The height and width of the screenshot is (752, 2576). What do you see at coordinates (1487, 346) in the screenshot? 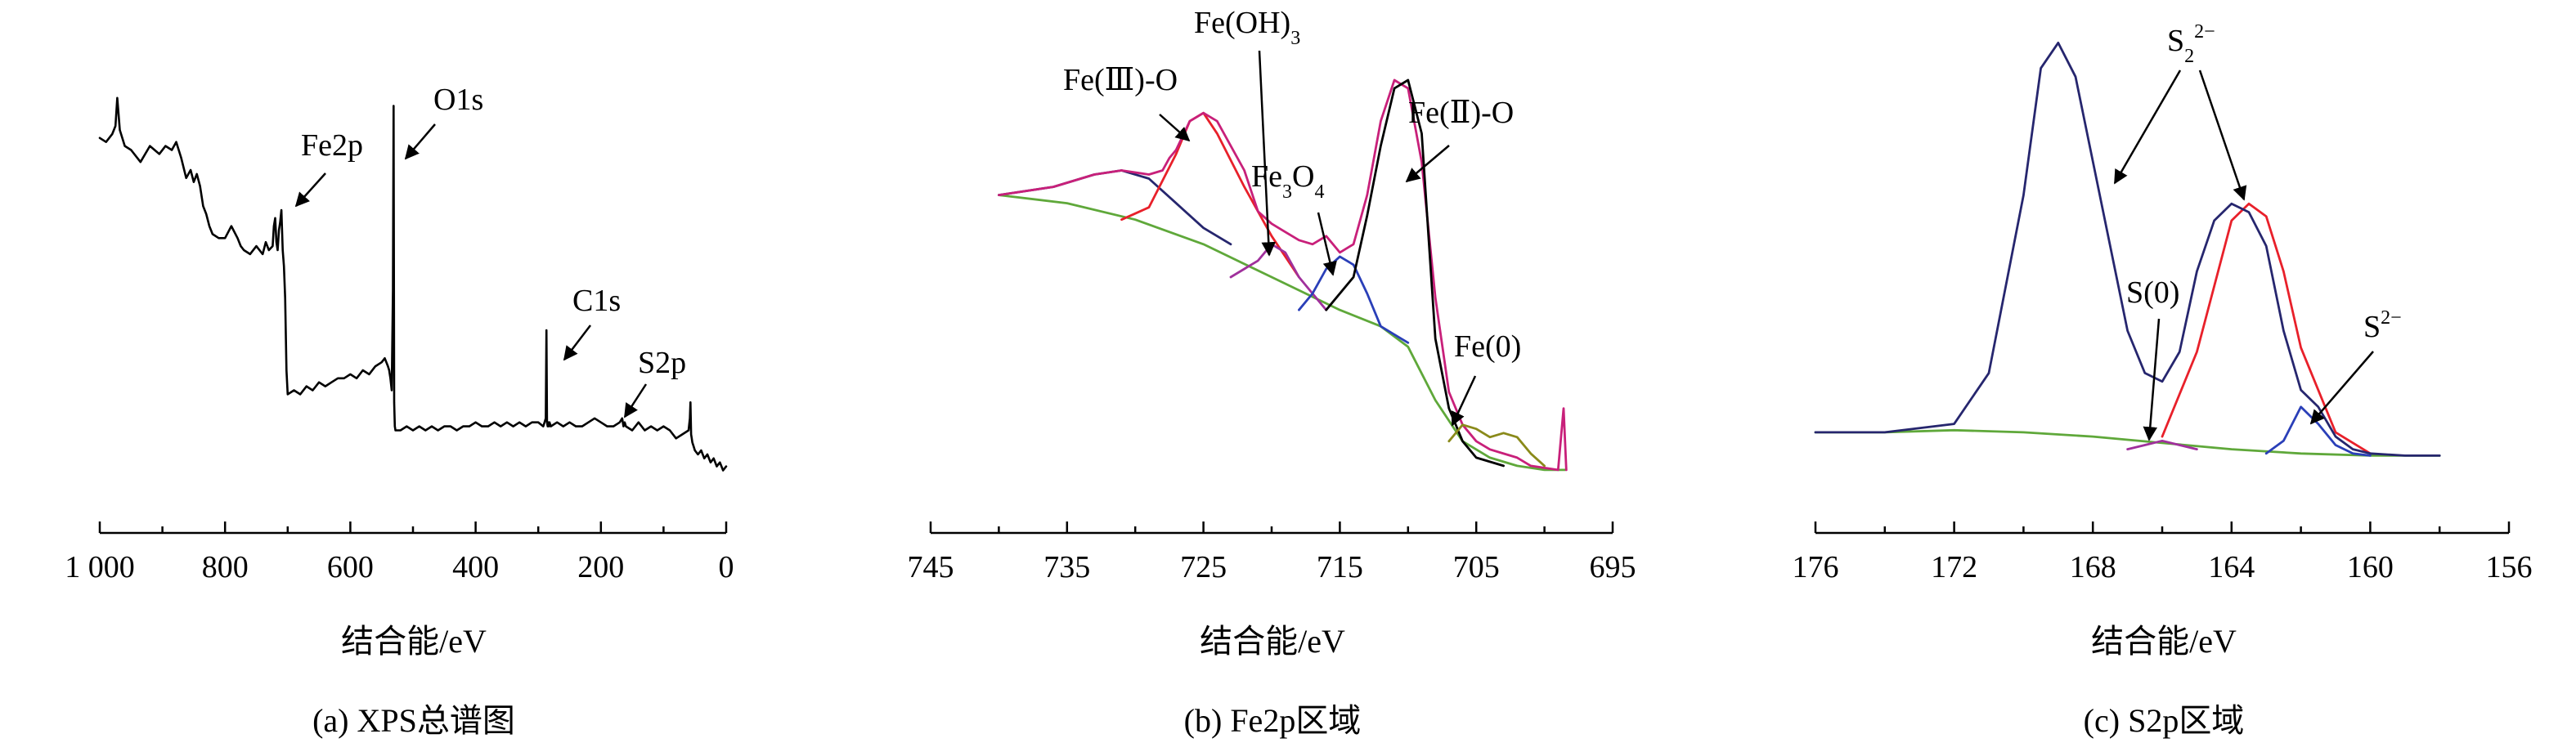
I see `annotation-fe0: Fe(0)` at bounding box center [1487, 346].